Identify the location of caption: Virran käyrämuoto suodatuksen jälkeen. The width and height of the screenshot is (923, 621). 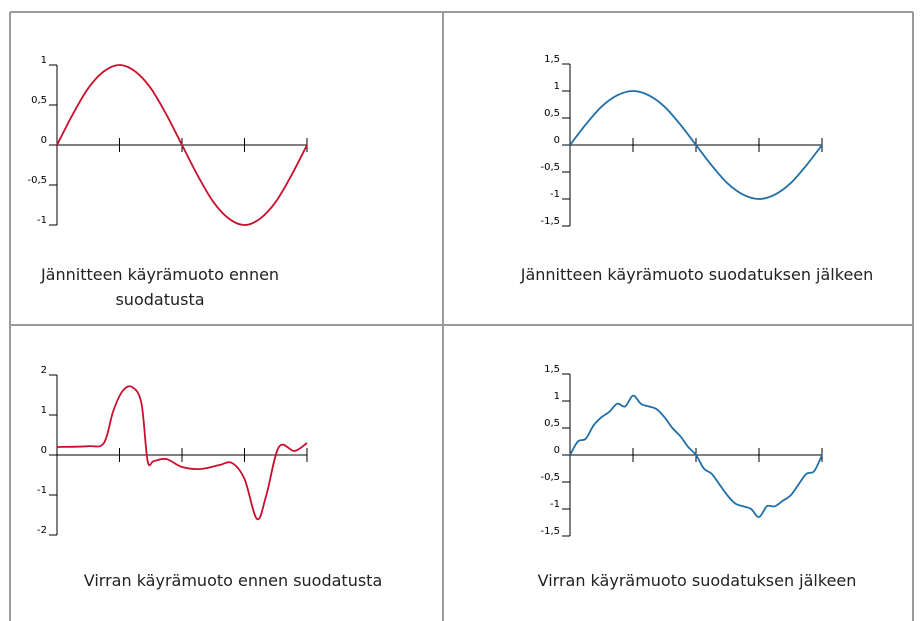
(697, 580).